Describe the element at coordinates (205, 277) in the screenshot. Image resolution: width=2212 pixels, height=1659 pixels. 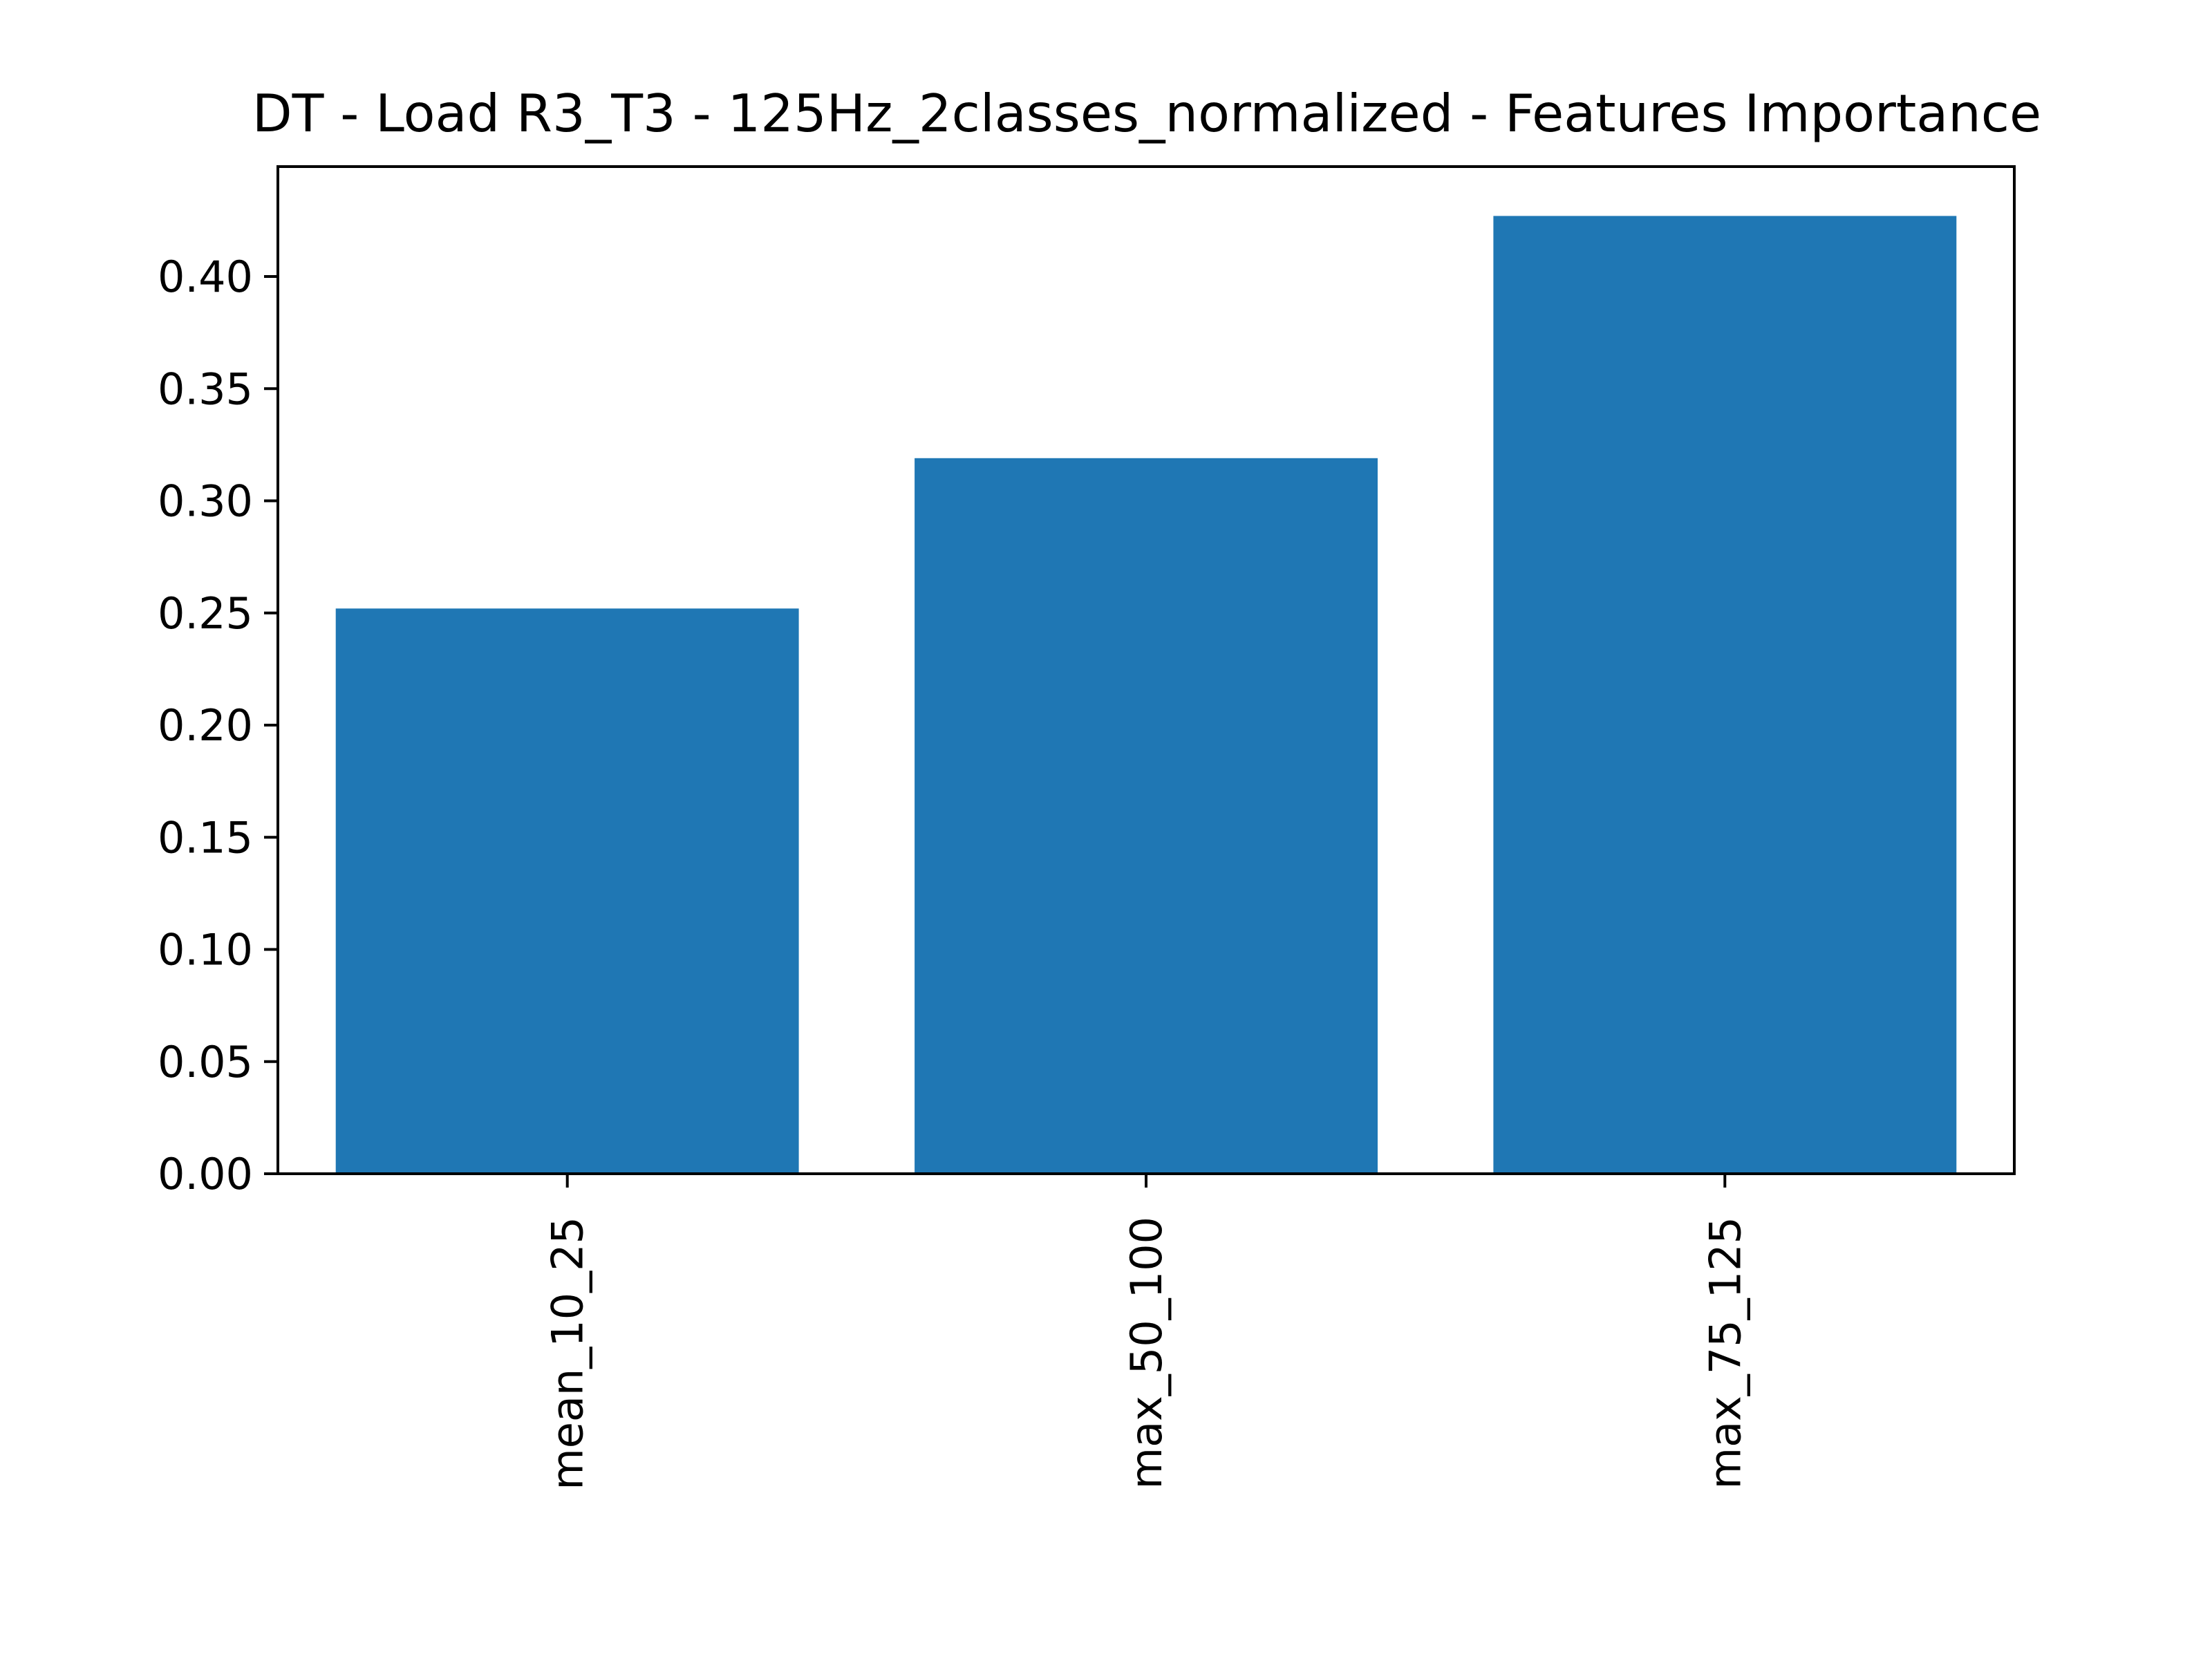
I see `y-tick-label: 0.40` at that location.